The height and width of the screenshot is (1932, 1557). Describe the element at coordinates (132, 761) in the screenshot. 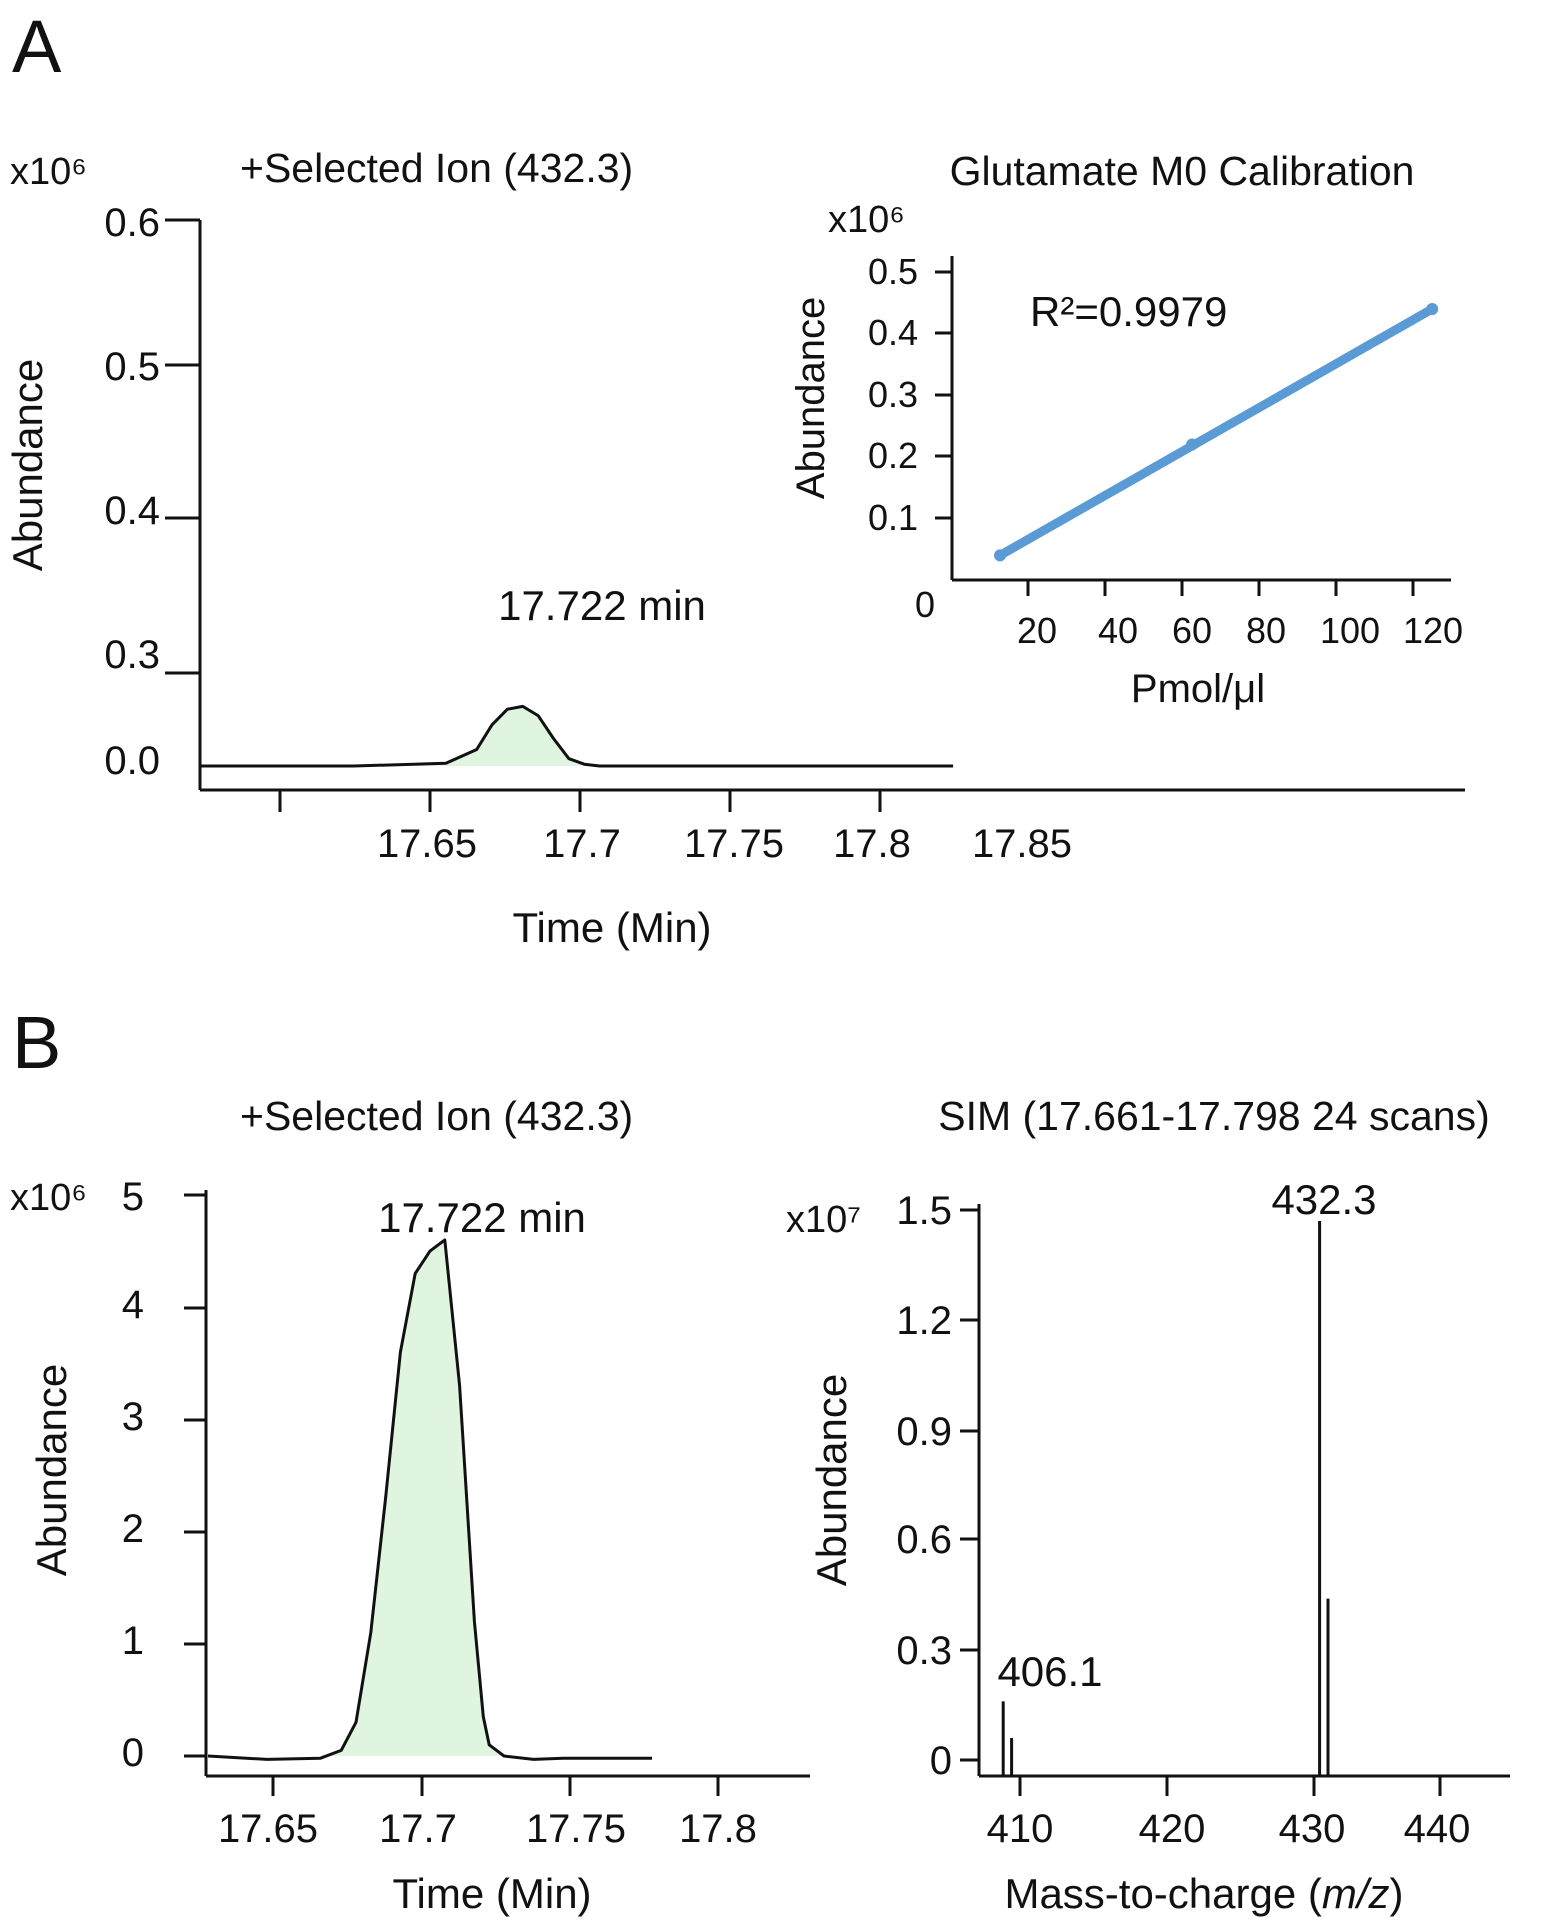

I see `y-tick-label: 0.0` at that location.